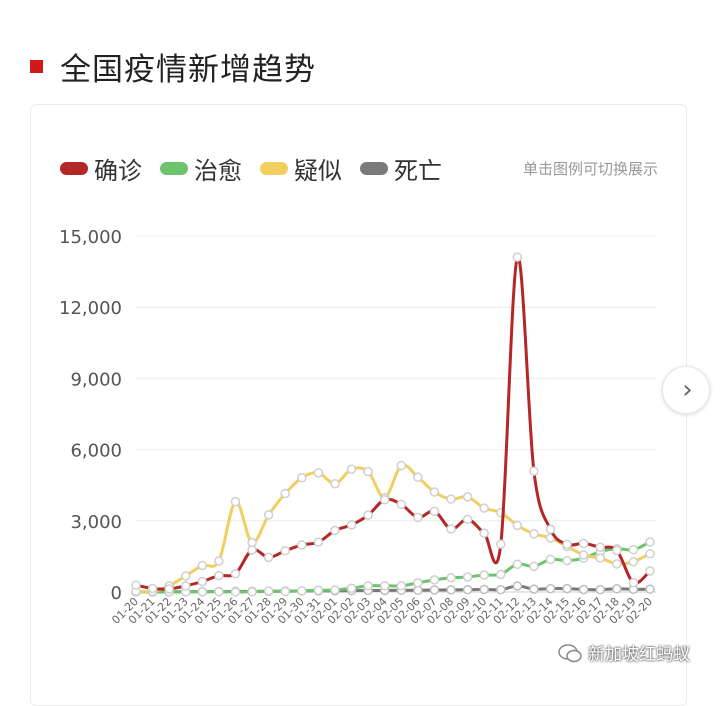 Image resolution: width=720 pixels, height=706 pixels. Describe the element at coordinates (570, 652) in the screenshot. I see `wechat-bubble-icon` at that location.